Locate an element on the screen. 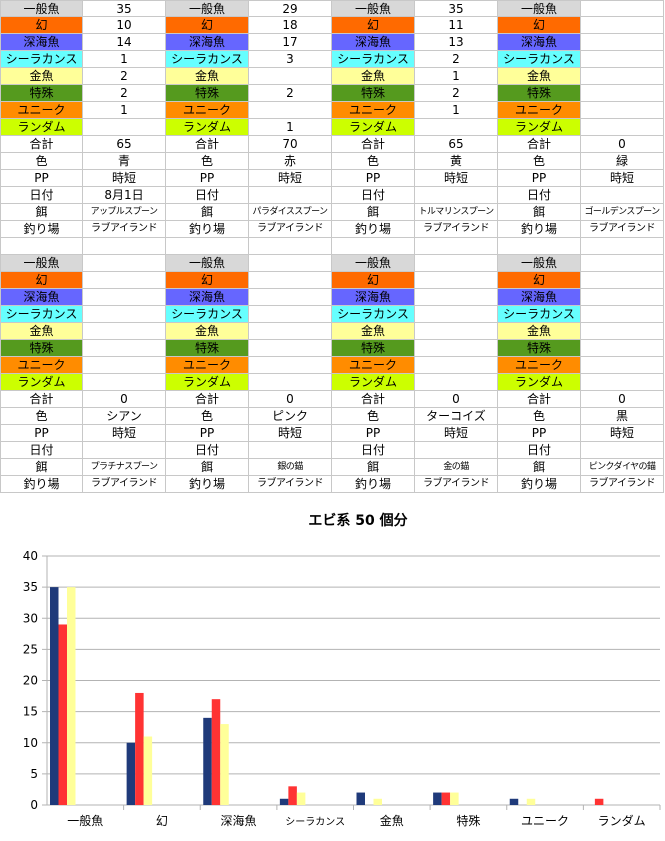 This screenshot has width=665, height=841. date-value: 8月1日 is located at coordinates (124, 195).